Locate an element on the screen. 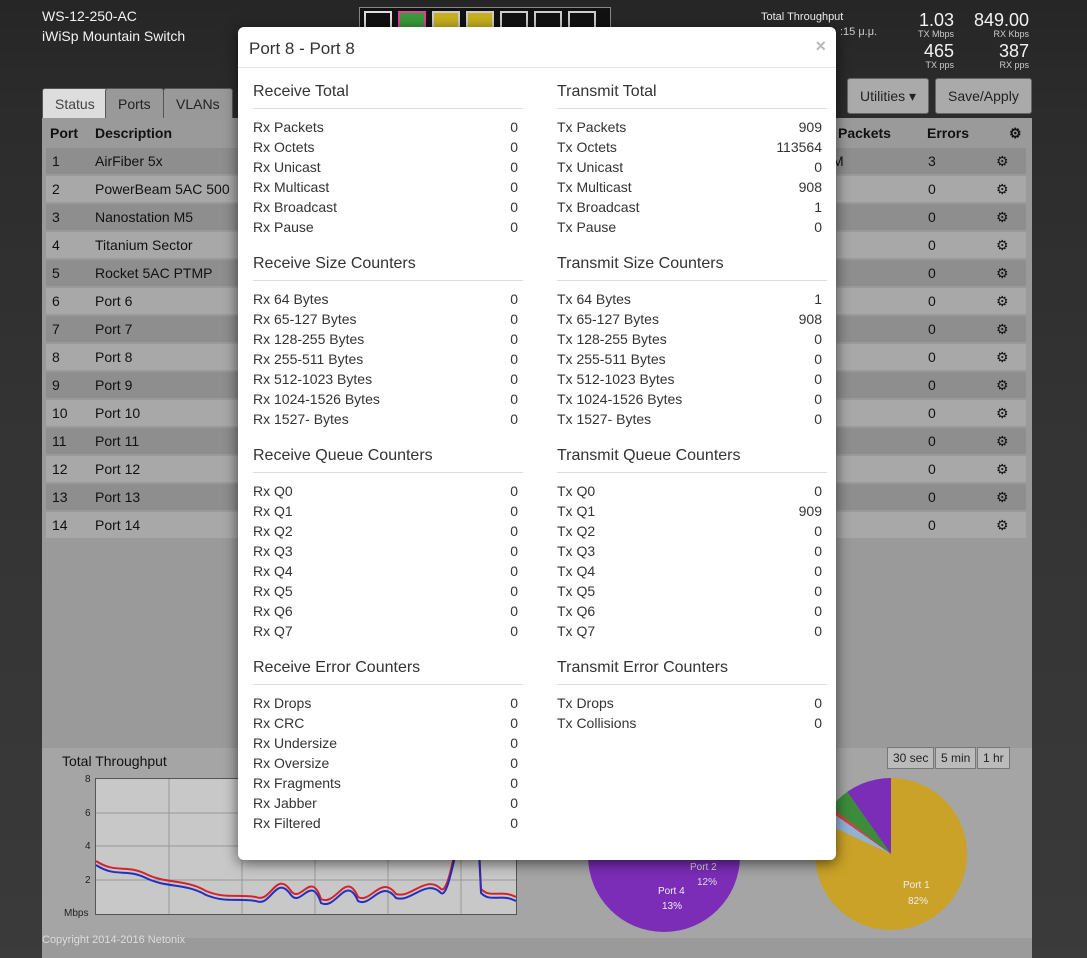 This screenshot has width=1087, height=958. section-title: Receive Total is located at coordinates (388, 93).